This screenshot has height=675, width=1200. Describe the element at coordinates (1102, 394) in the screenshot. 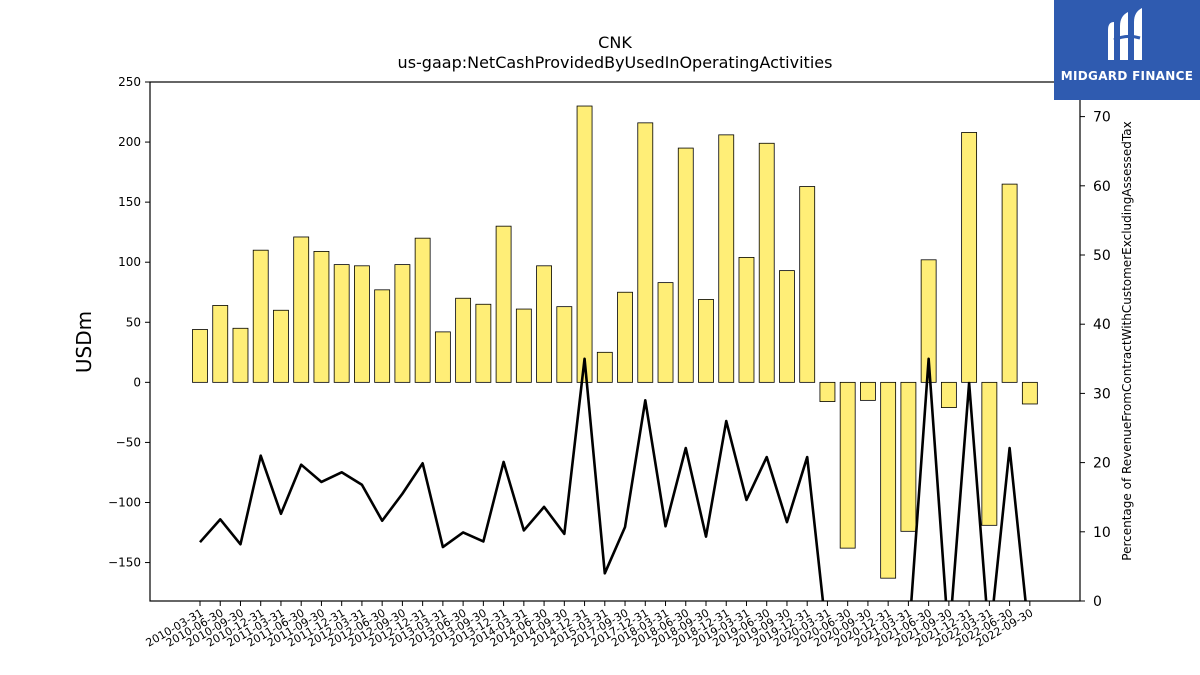

I see `y2-tick-label: 30` at that location.